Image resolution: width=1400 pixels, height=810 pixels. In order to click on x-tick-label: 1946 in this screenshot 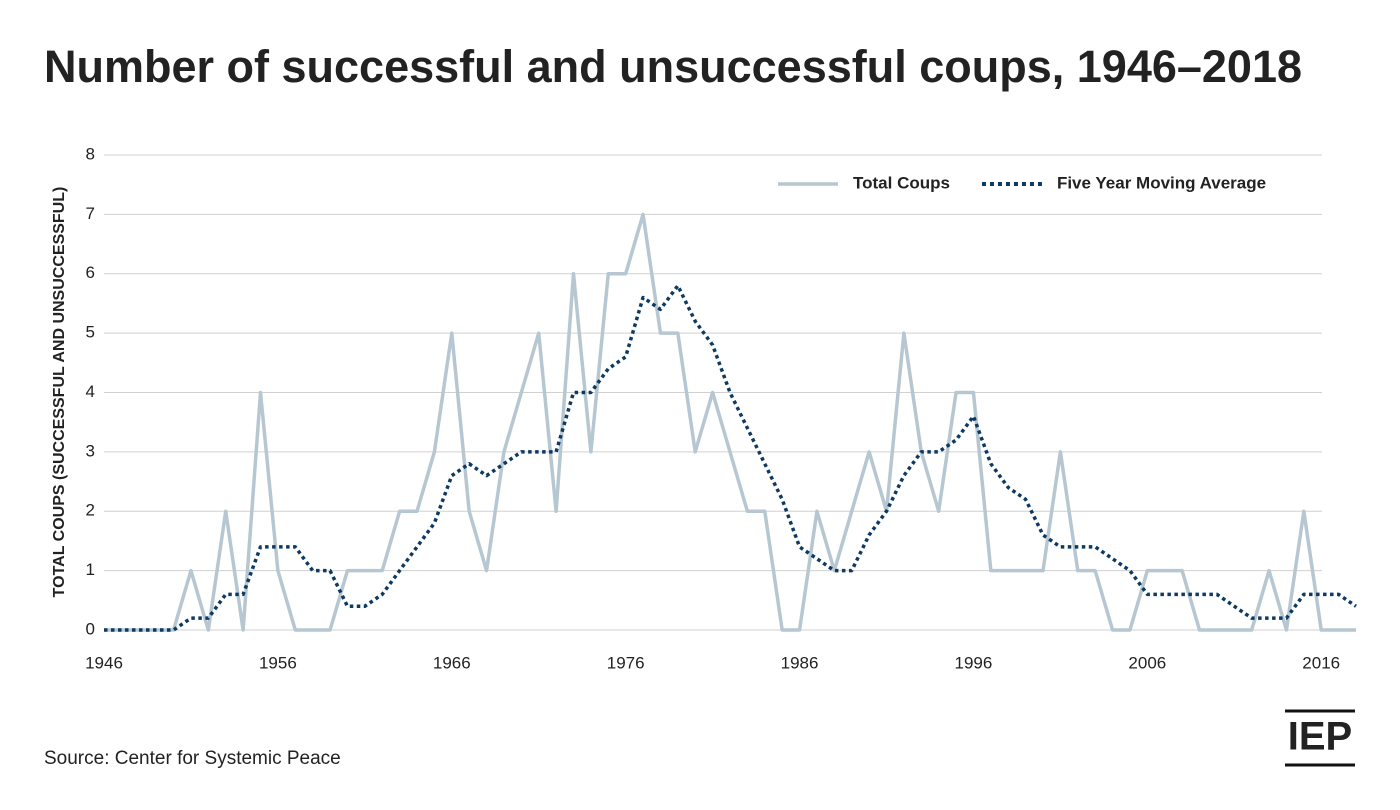, I will do `click(104, 662)`.